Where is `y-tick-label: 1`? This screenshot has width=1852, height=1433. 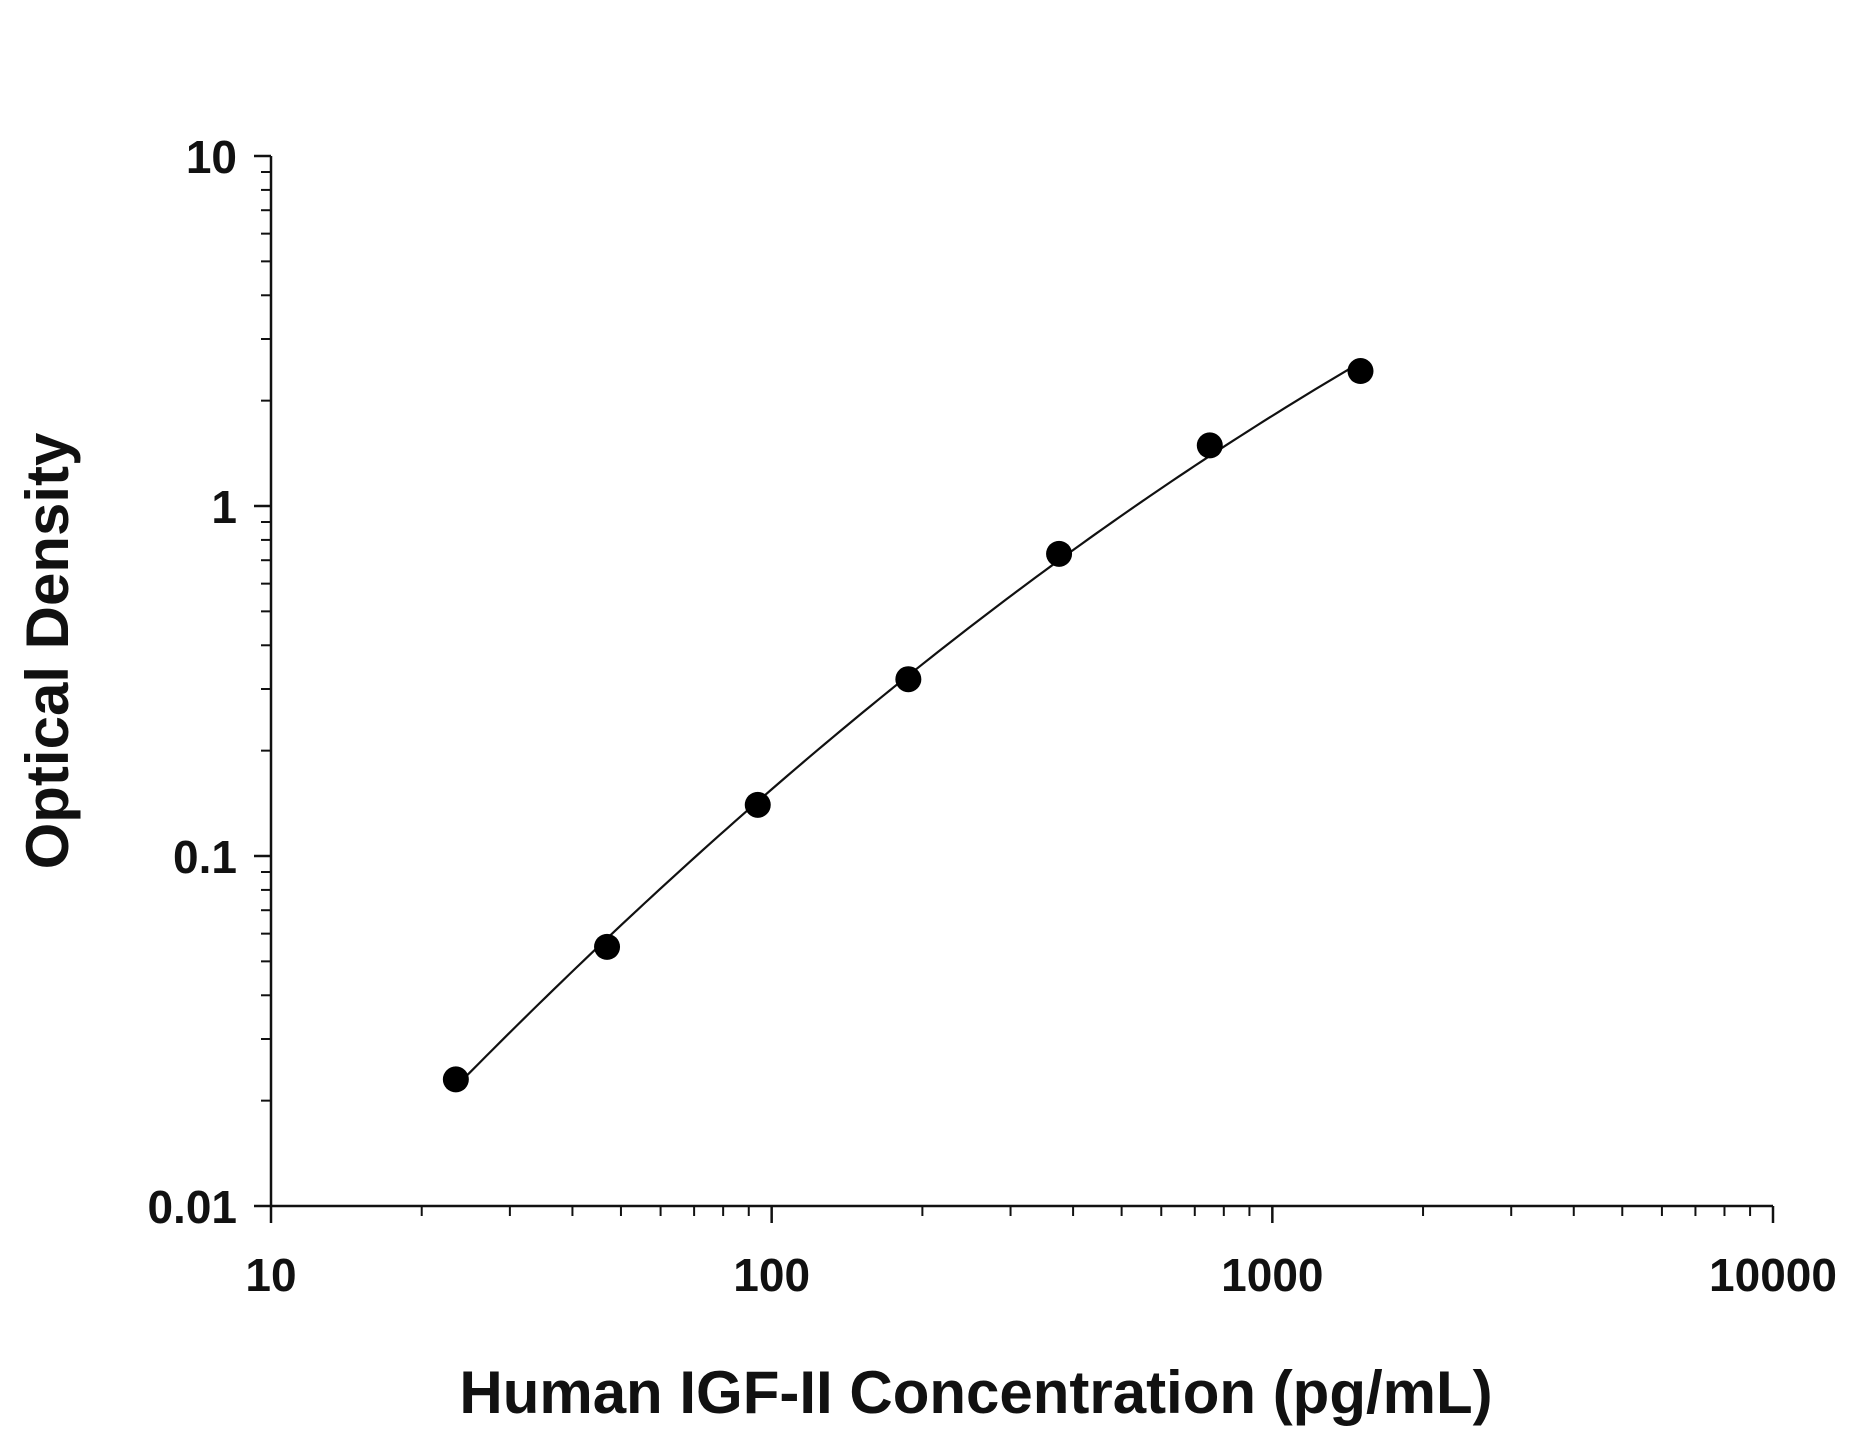
y-tick-label: 1 is located at coordinates (224, 507).